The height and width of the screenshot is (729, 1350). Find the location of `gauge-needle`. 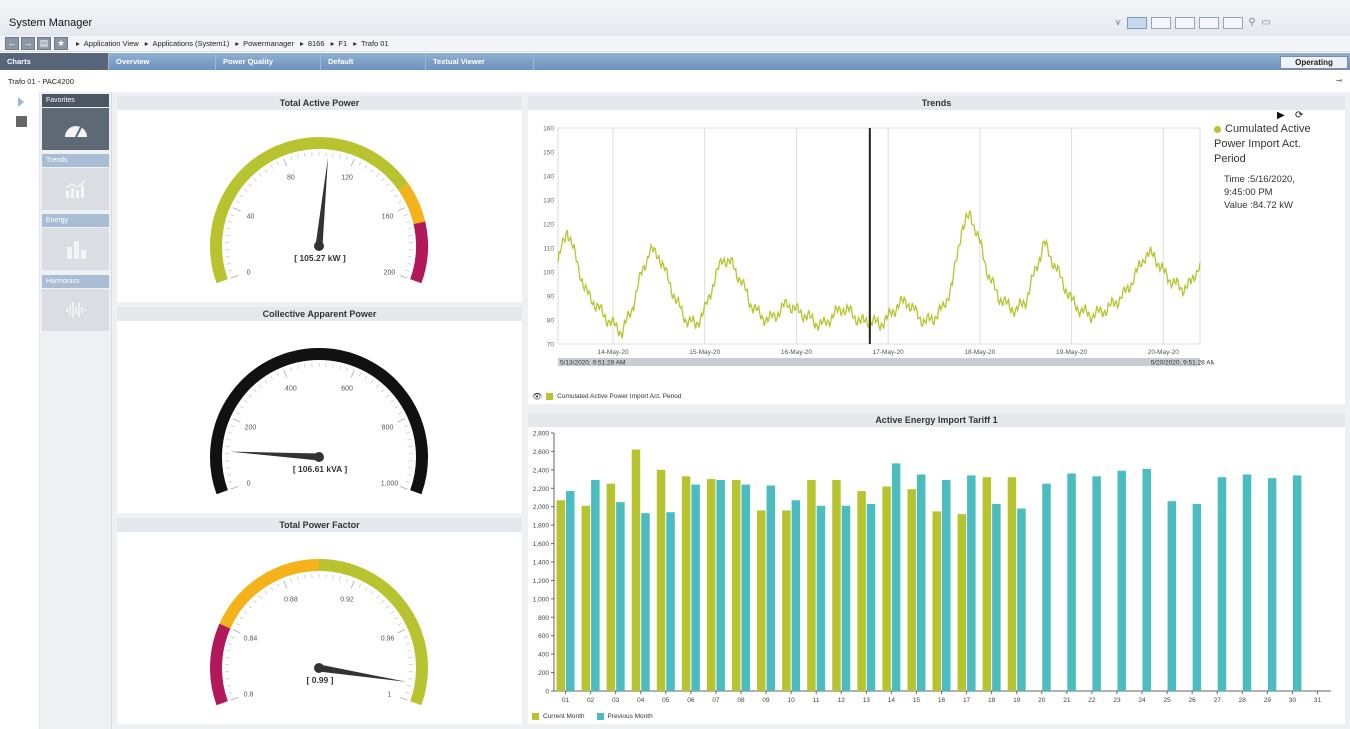

gauge-needle is located at coordinates (321, 202).